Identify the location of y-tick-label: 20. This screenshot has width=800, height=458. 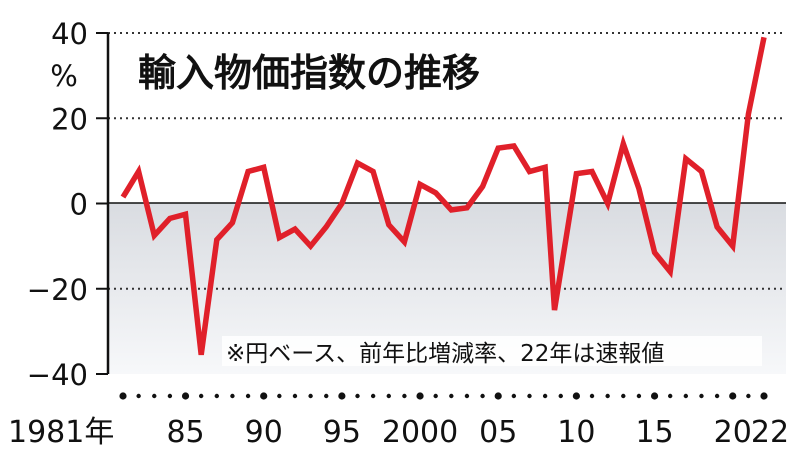
(69, 119).